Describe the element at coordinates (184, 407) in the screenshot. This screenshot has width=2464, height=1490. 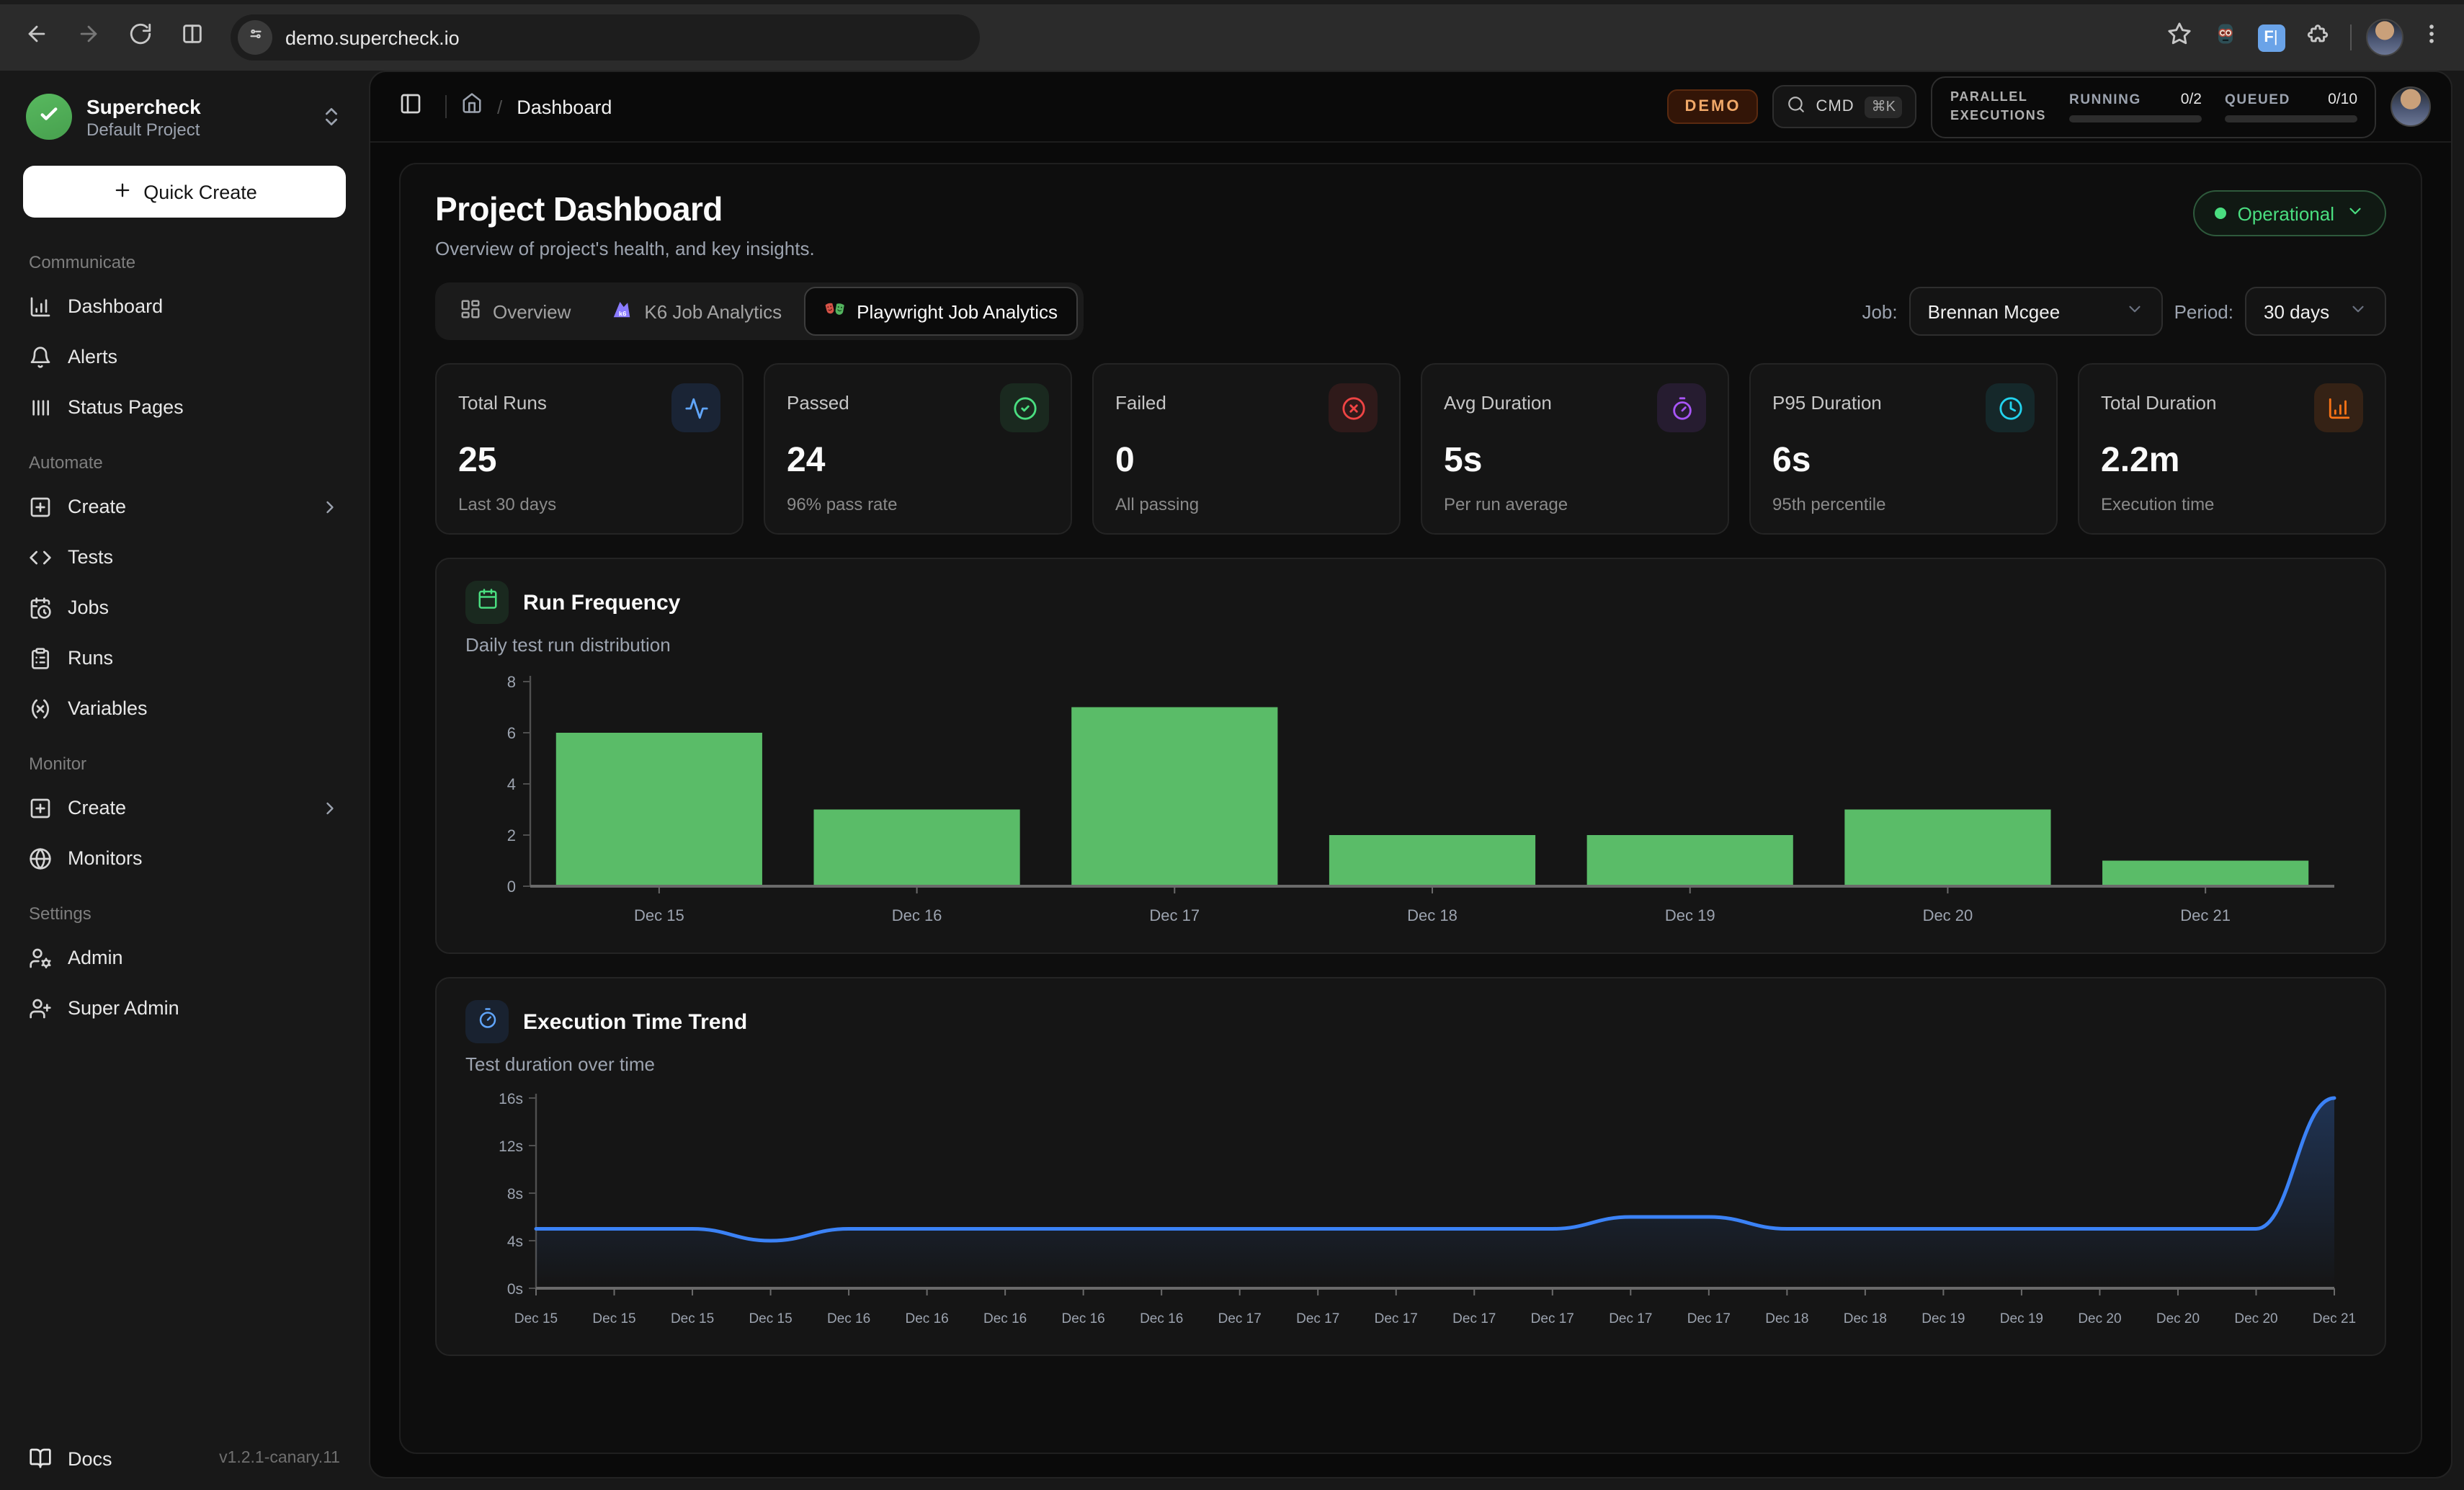
I see `sidebar-item-status-pages: Status Pages` at that location.